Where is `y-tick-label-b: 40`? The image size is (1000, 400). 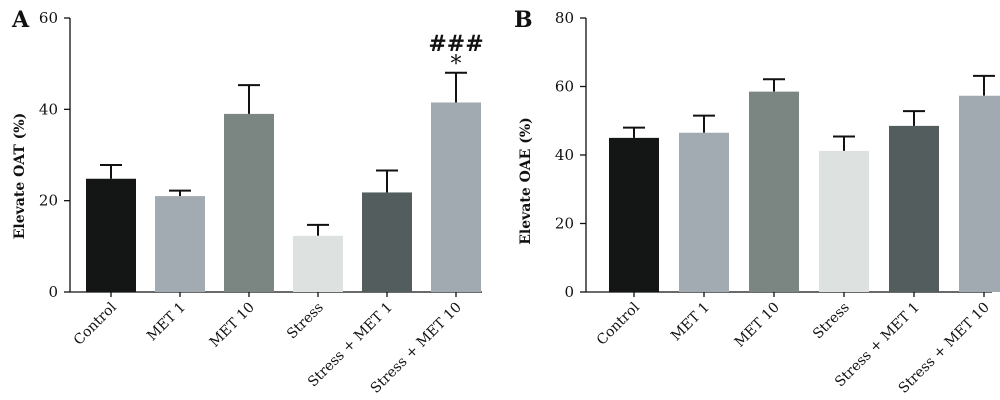 y-tick-label-b: 40 is located at coordinates (564, 155).